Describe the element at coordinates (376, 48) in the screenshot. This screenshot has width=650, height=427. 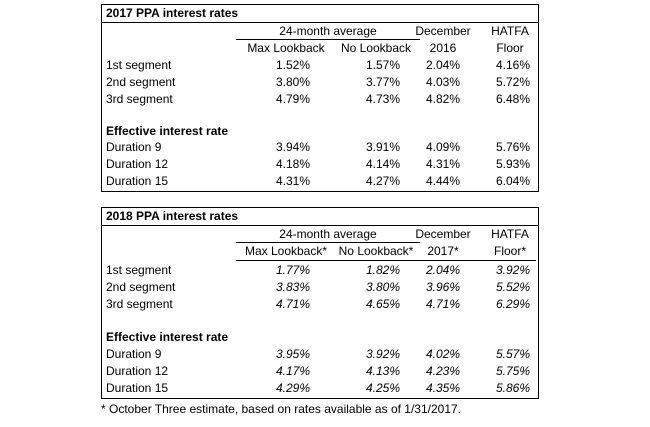
I see `col-header-no-lookback: No Lookback` at that location.